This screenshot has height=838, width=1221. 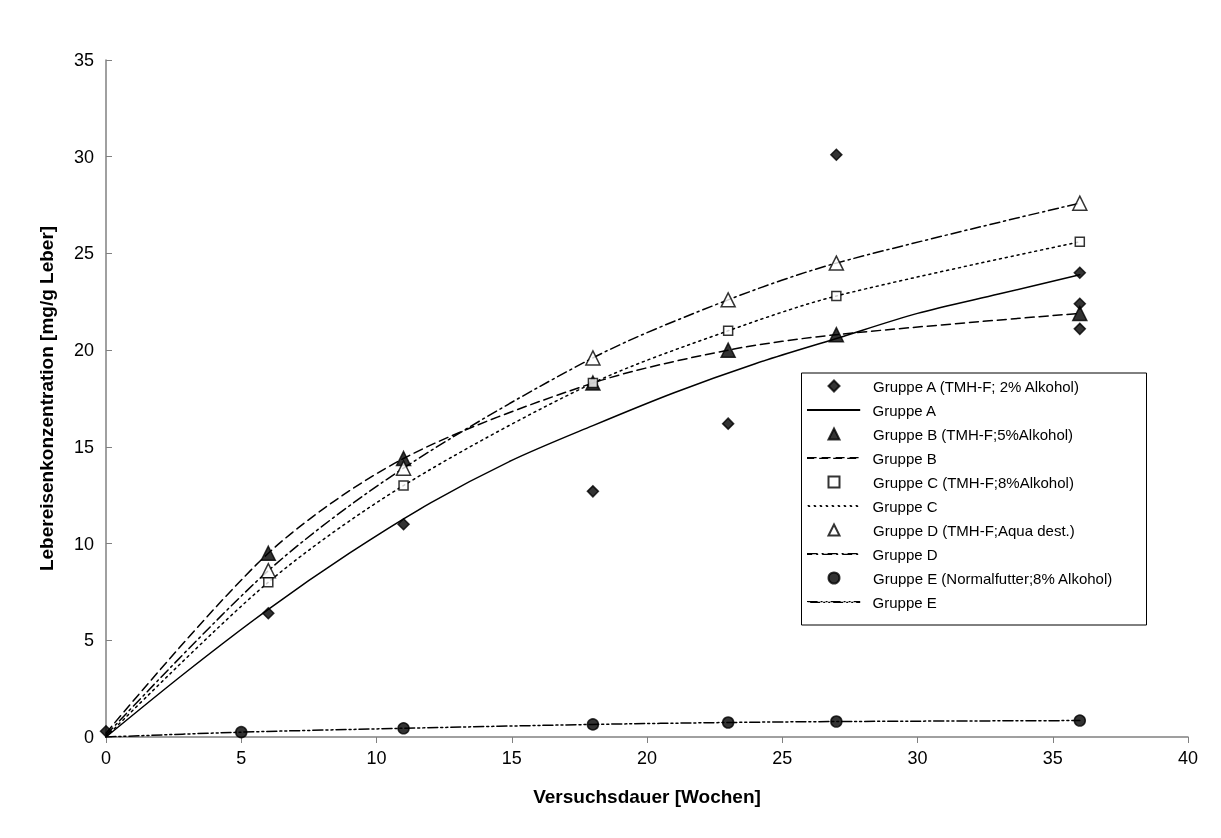 I want to click on x-tick-label: 35, so click(x=1052, y=758).